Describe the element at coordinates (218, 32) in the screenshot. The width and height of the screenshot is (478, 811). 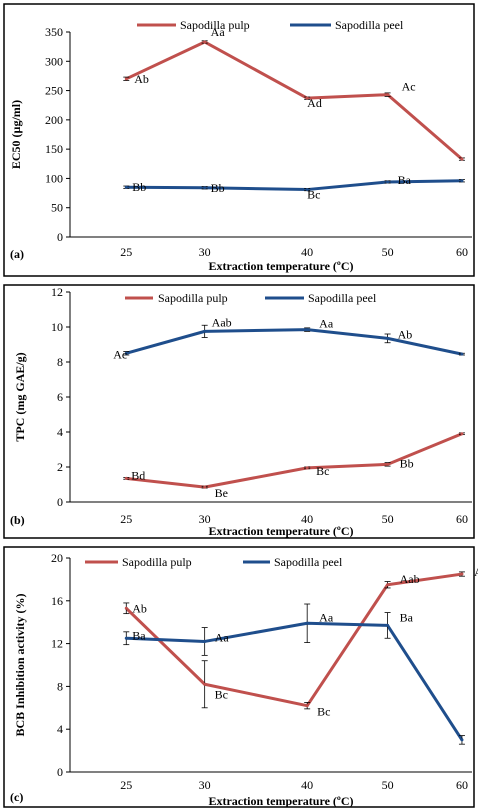
I see `data-label-pulp: Aa` at that location.